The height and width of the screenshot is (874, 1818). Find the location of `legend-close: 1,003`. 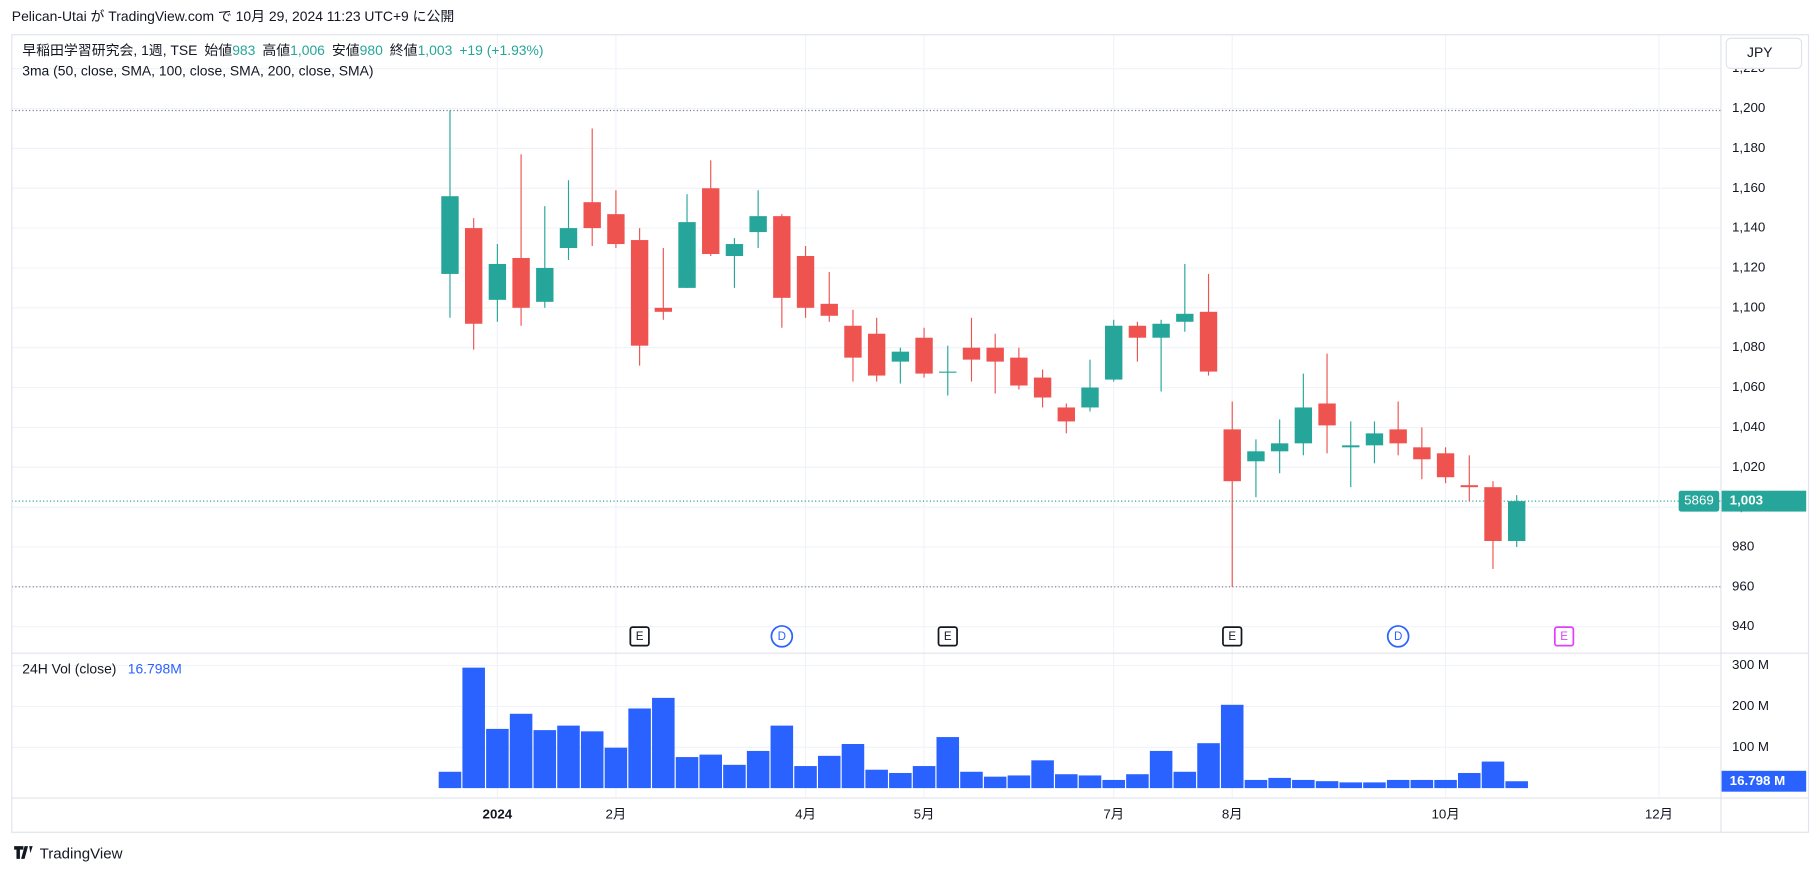

legend-close: 1,003 is located at coordinates (435, 50).